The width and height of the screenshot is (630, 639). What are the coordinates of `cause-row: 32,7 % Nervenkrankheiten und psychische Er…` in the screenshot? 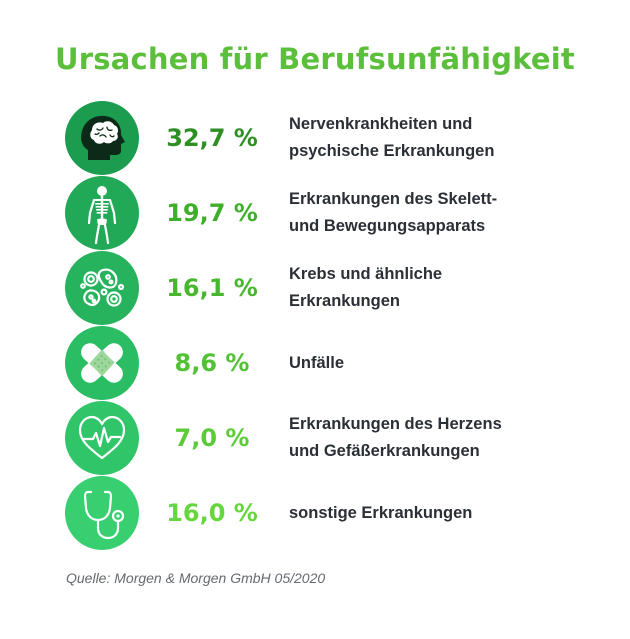 It's located at (315, 138).